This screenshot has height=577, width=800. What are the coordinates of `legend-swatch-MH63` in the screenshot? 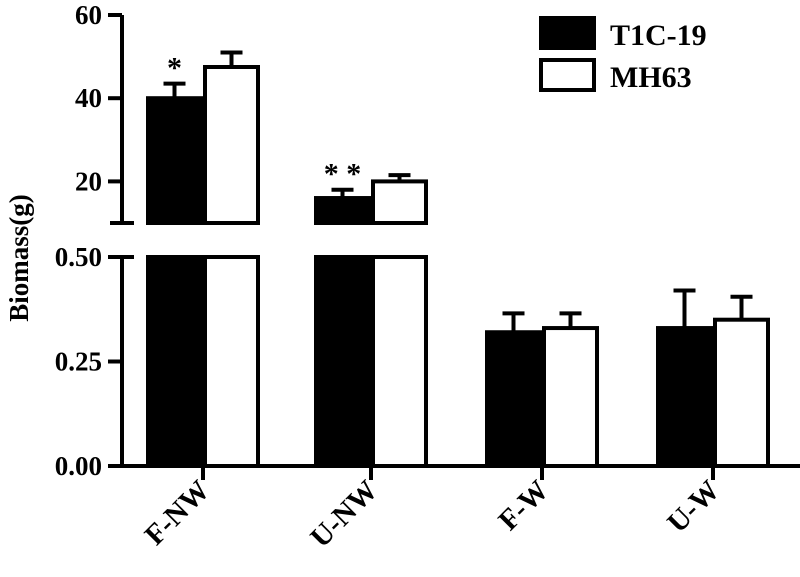 It's located at (567, 75).